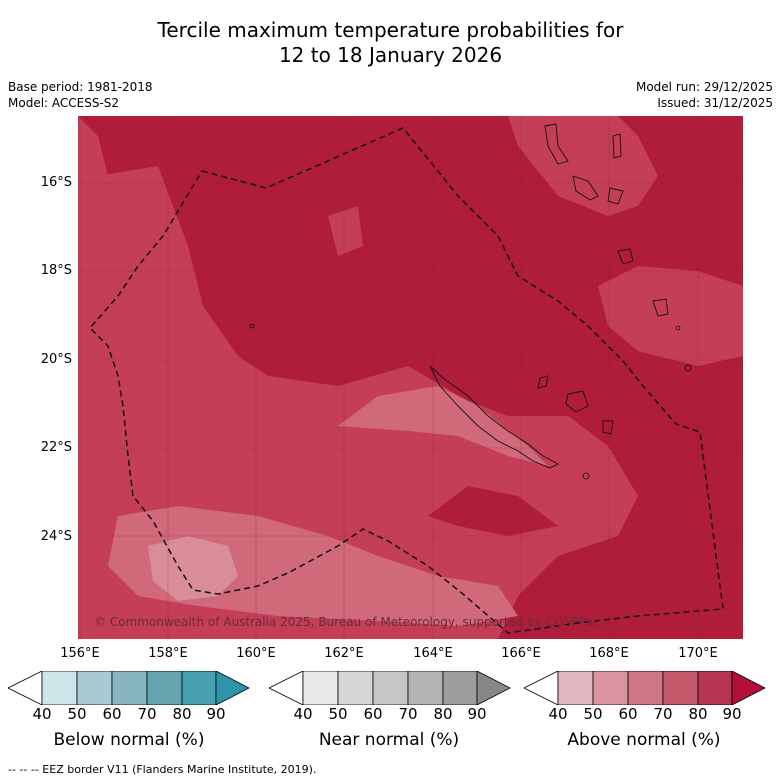 This screenshot has height=781, width=781. Describe the element at coordinates (670, 316) in the screenshot. I see `region-mid-east` at that location.